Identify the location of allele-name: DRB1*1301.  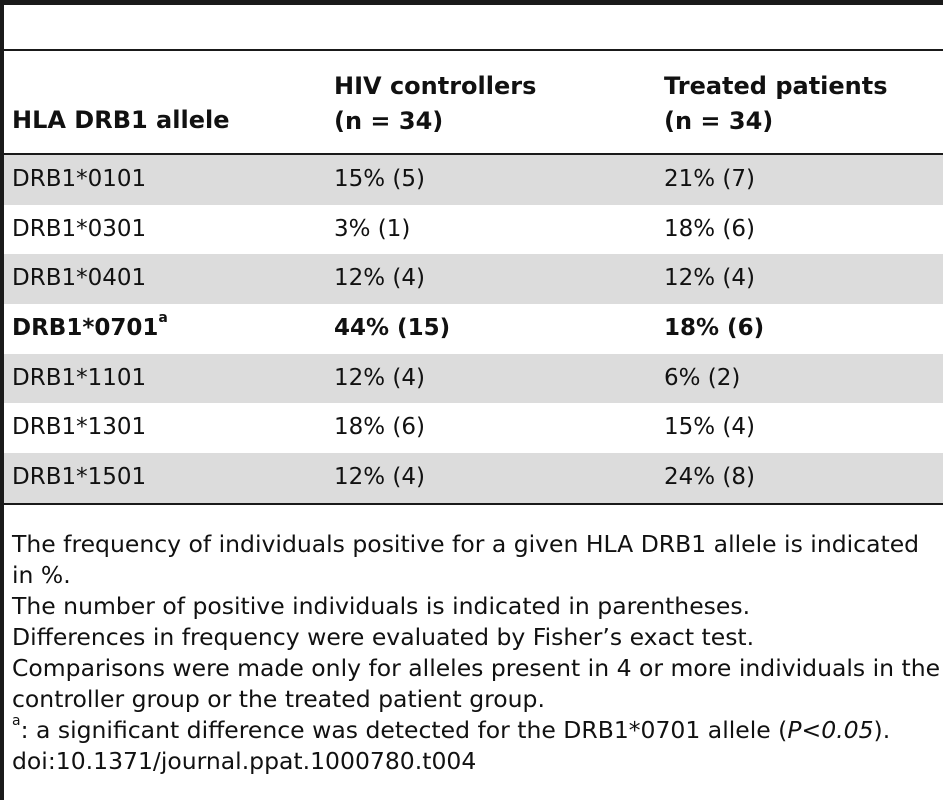
(79, 427).